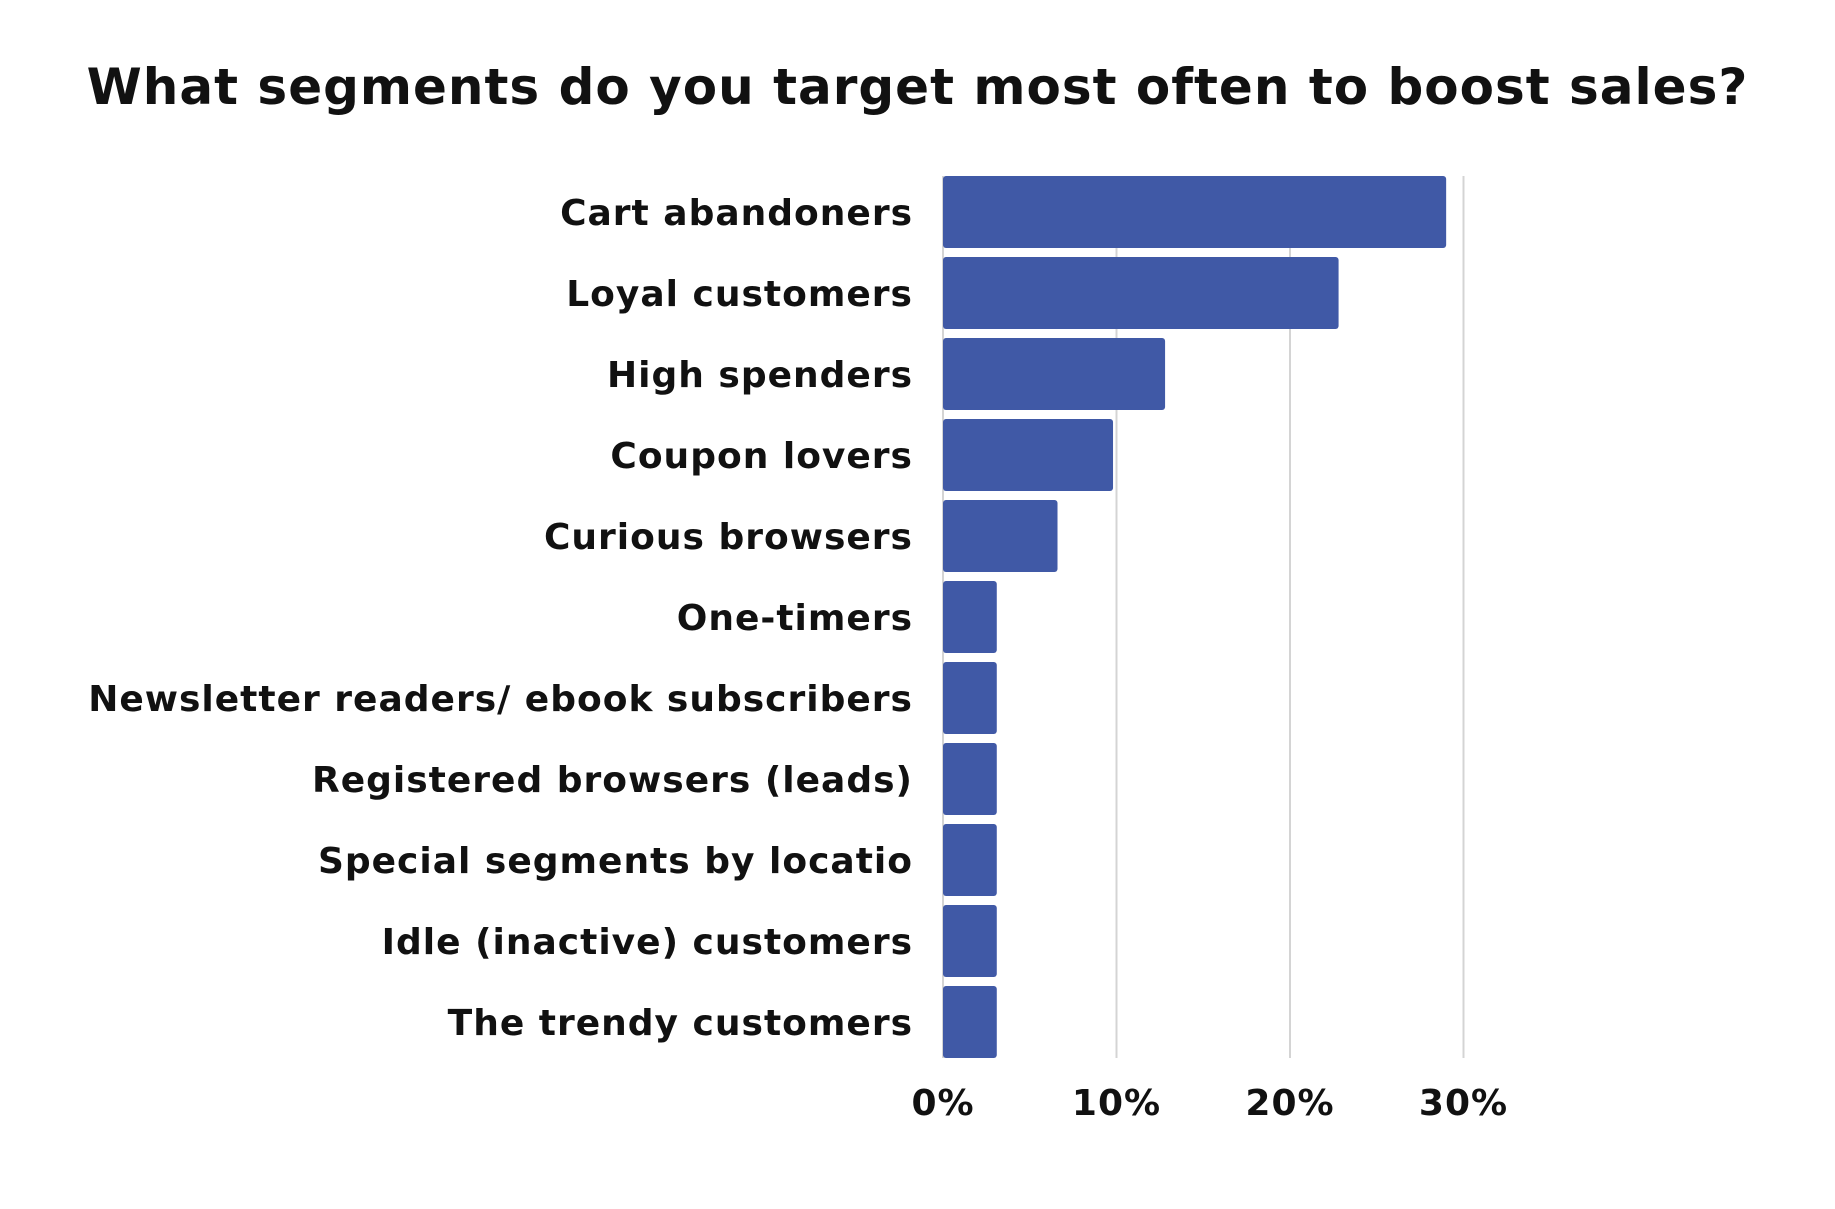 This screenshot has height=1209, width=1835. I want to click on x-tick-labels: 0% 10% 20% 30%, so click(1209, 1103).